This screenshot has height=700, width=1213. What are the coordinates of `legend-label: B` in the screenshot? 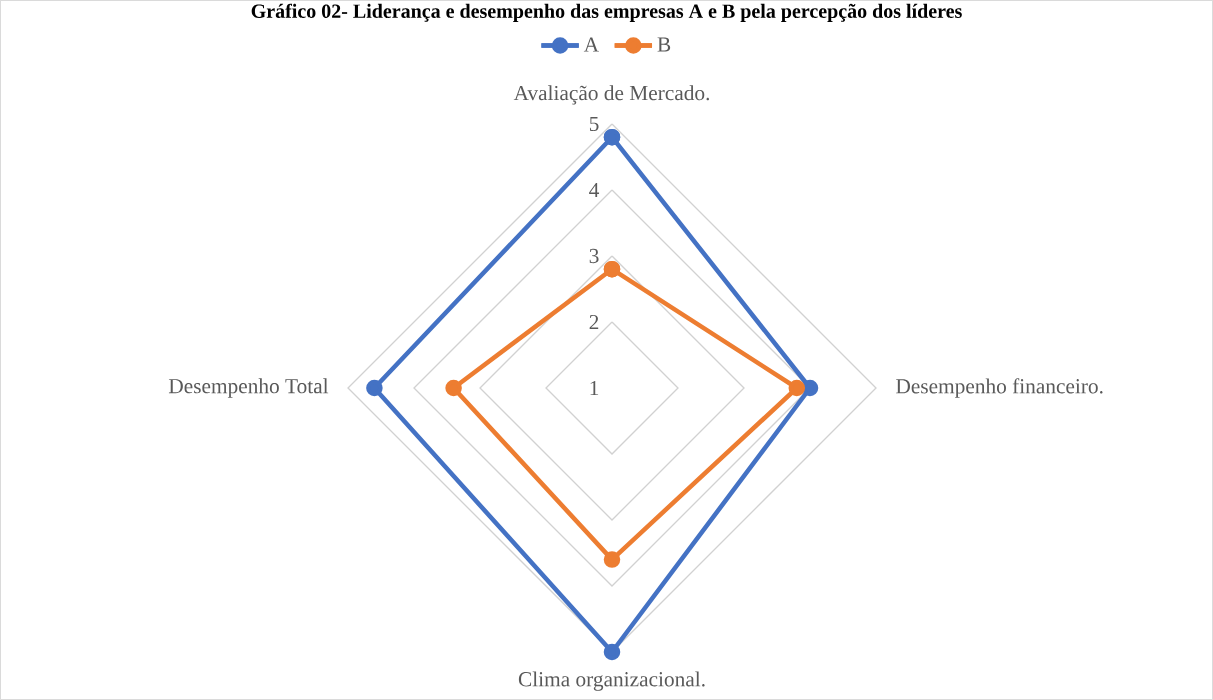 It's located at (664, 44).